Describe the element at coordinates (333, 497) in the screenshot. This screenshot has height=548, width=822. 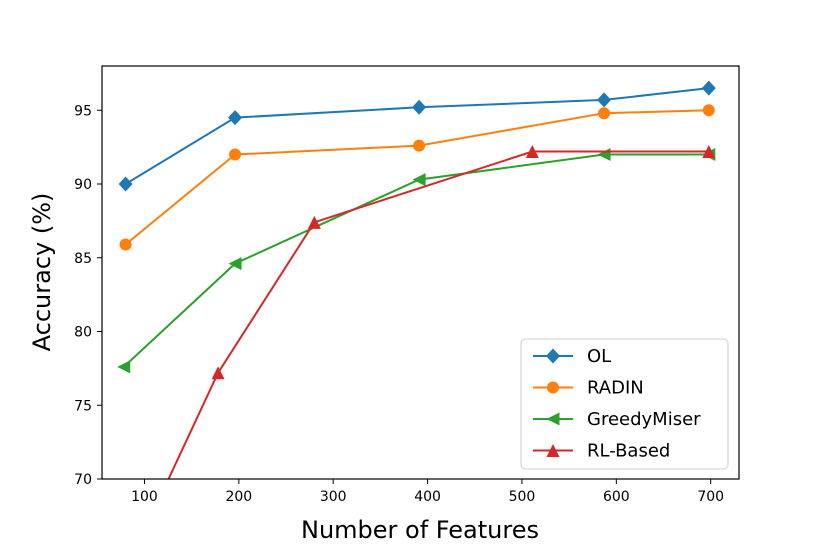
I see `x-tick-label: 300` at that location.